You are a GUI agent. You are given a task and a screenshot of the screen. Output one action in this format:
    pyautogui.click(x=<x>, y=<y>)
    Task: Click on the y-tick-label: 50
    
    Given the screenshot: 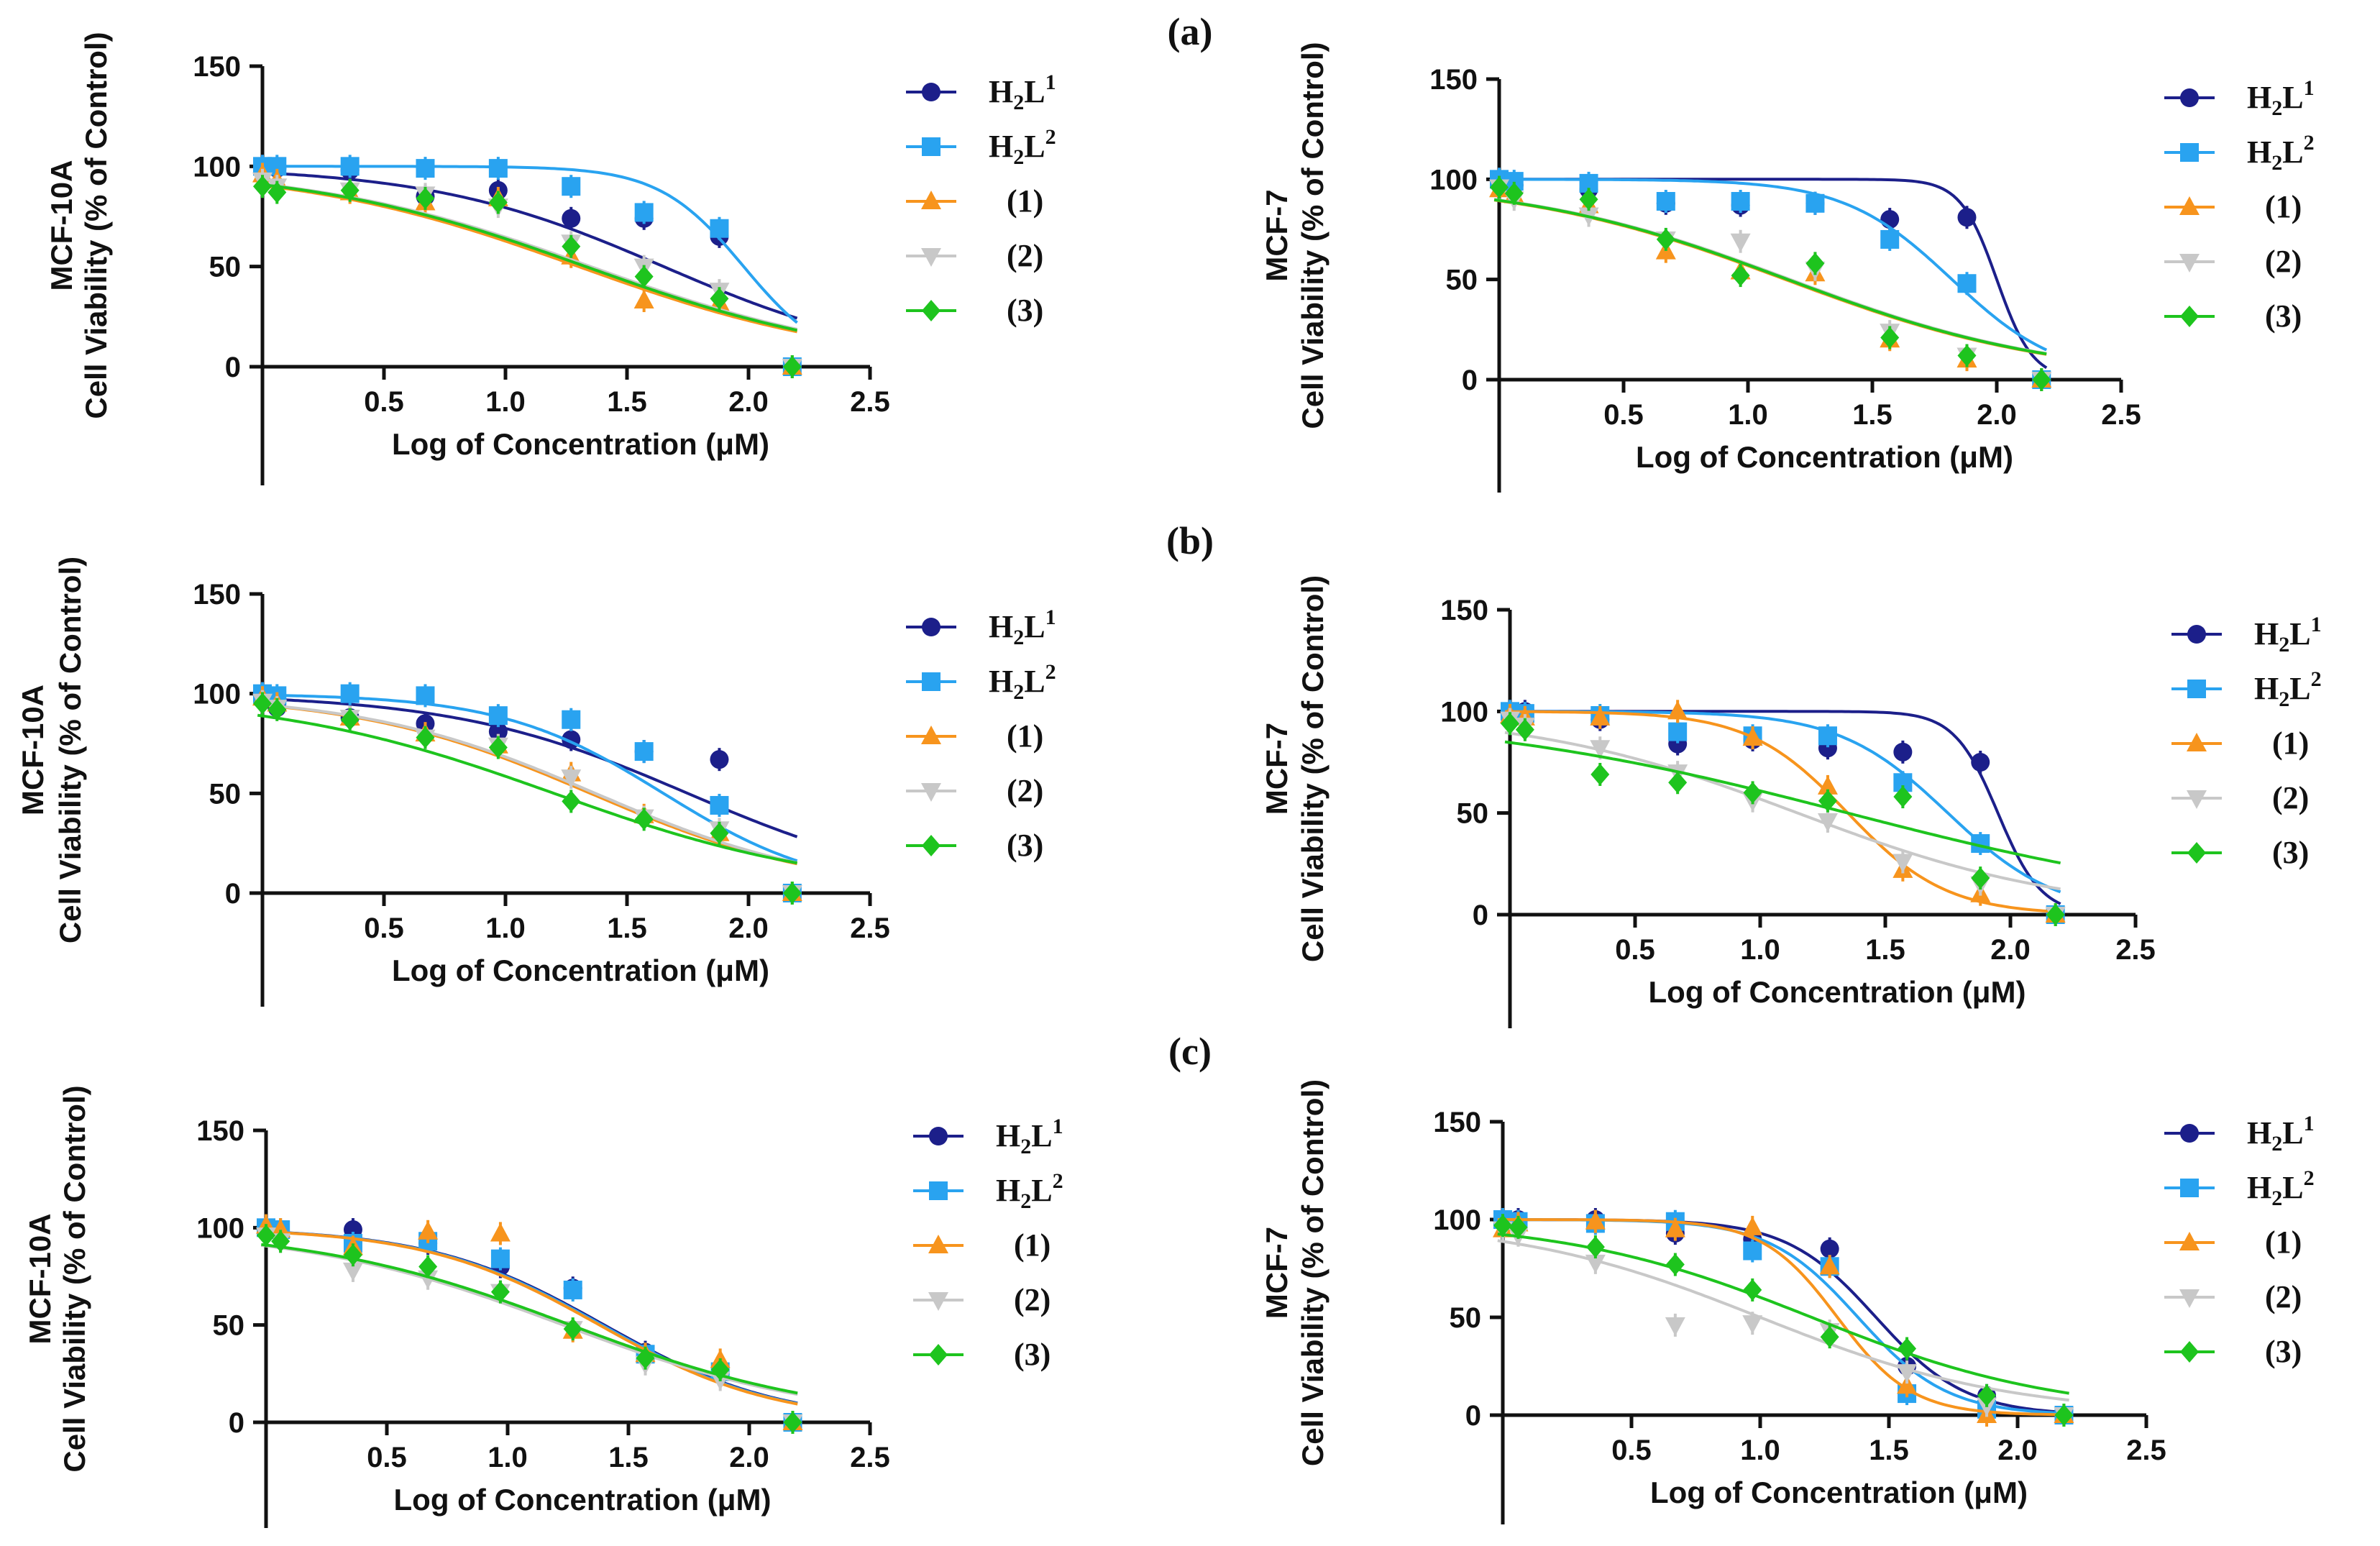 What is the action you would take?
    pyautogui.click(x=225, y=794)
    